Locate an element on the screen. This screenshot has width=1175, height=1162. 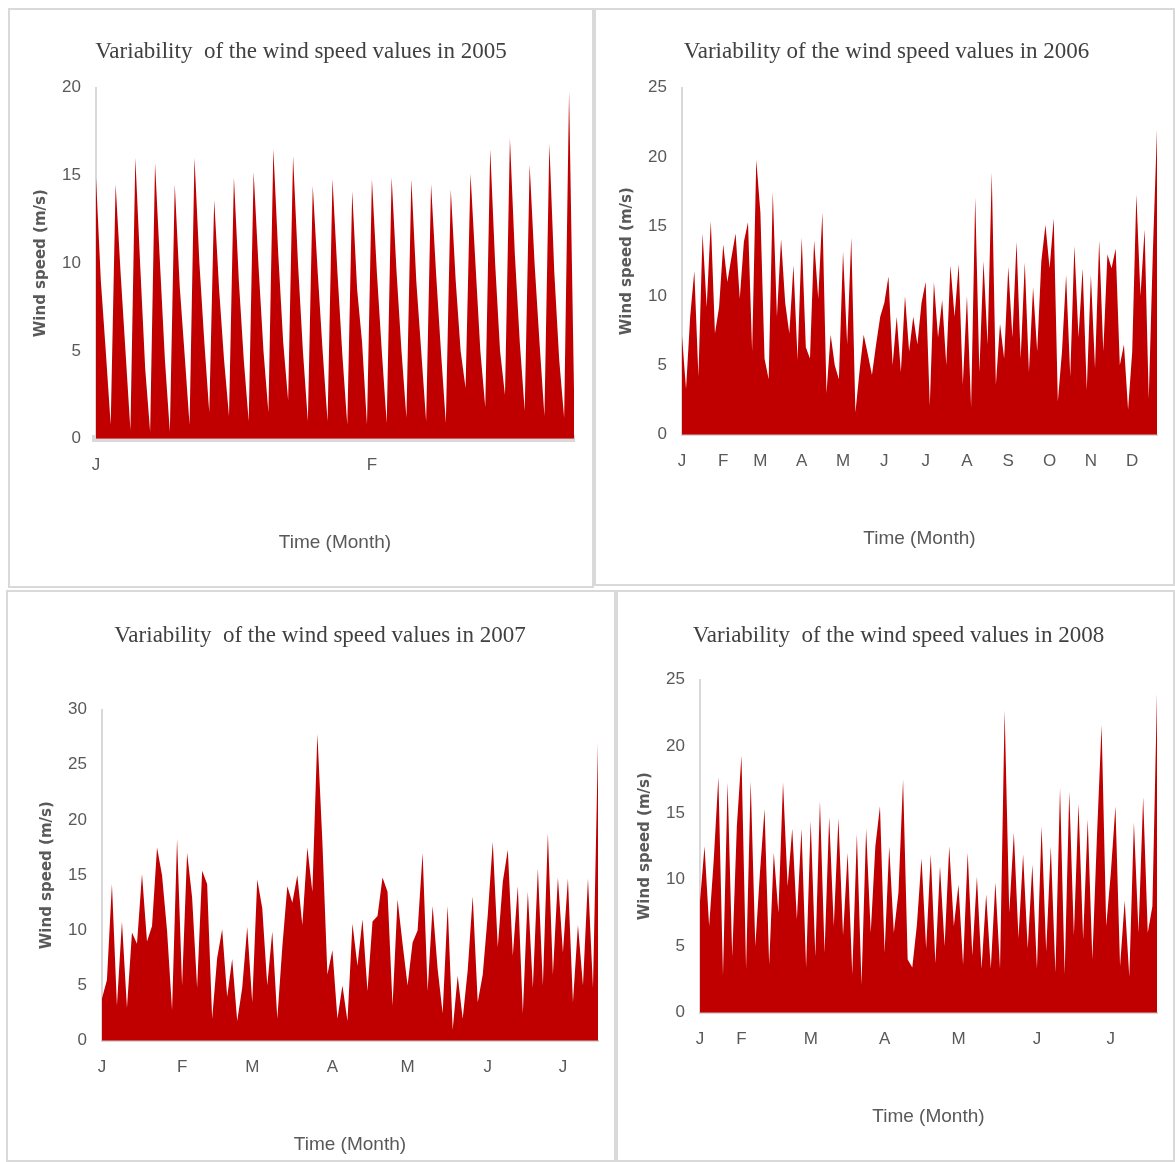
chart-title: Variability of the wind speed values in 2005 is located at coordinates (301, 50).